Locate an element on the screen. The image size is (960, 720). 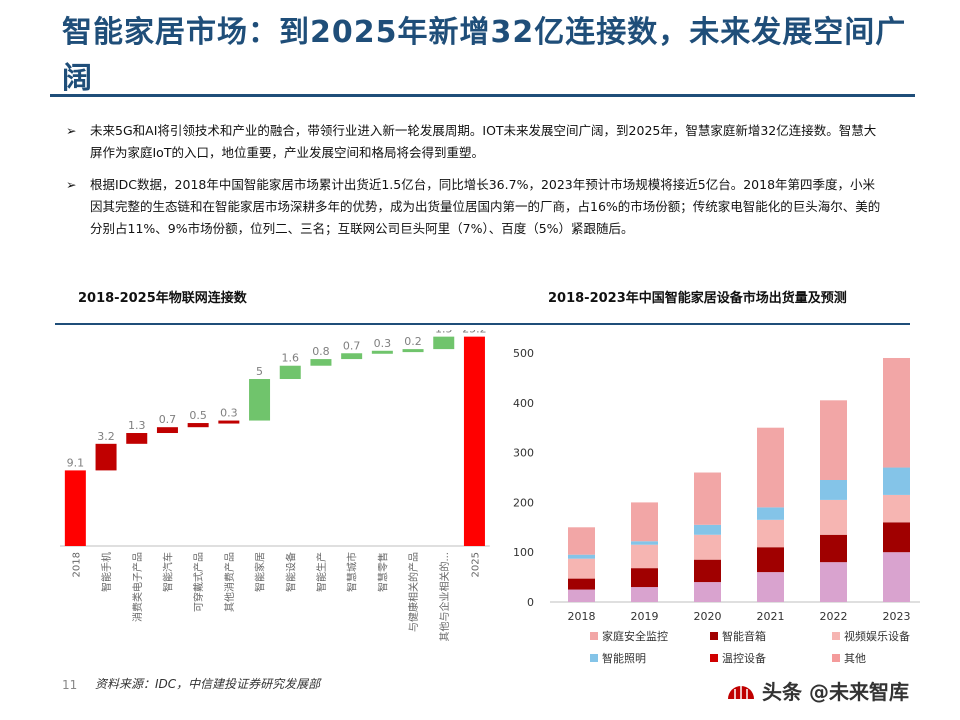
x-tick-label: 智能设备 is located at coordinates (290, 572).